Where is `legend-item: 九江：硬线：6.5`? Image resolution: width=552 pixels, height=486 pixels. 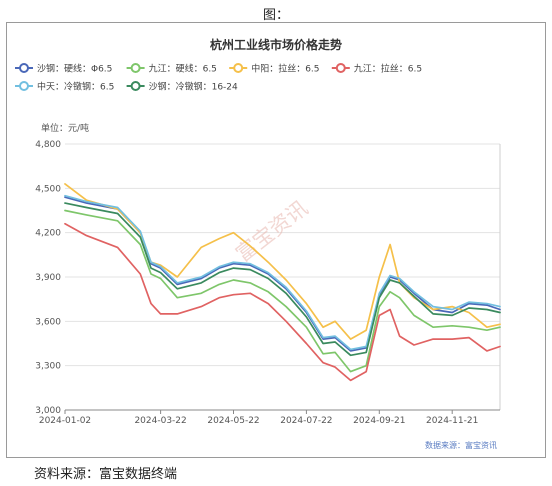 legend-item: 九江：硬线：6.5 is located at coordinates (171, 69).